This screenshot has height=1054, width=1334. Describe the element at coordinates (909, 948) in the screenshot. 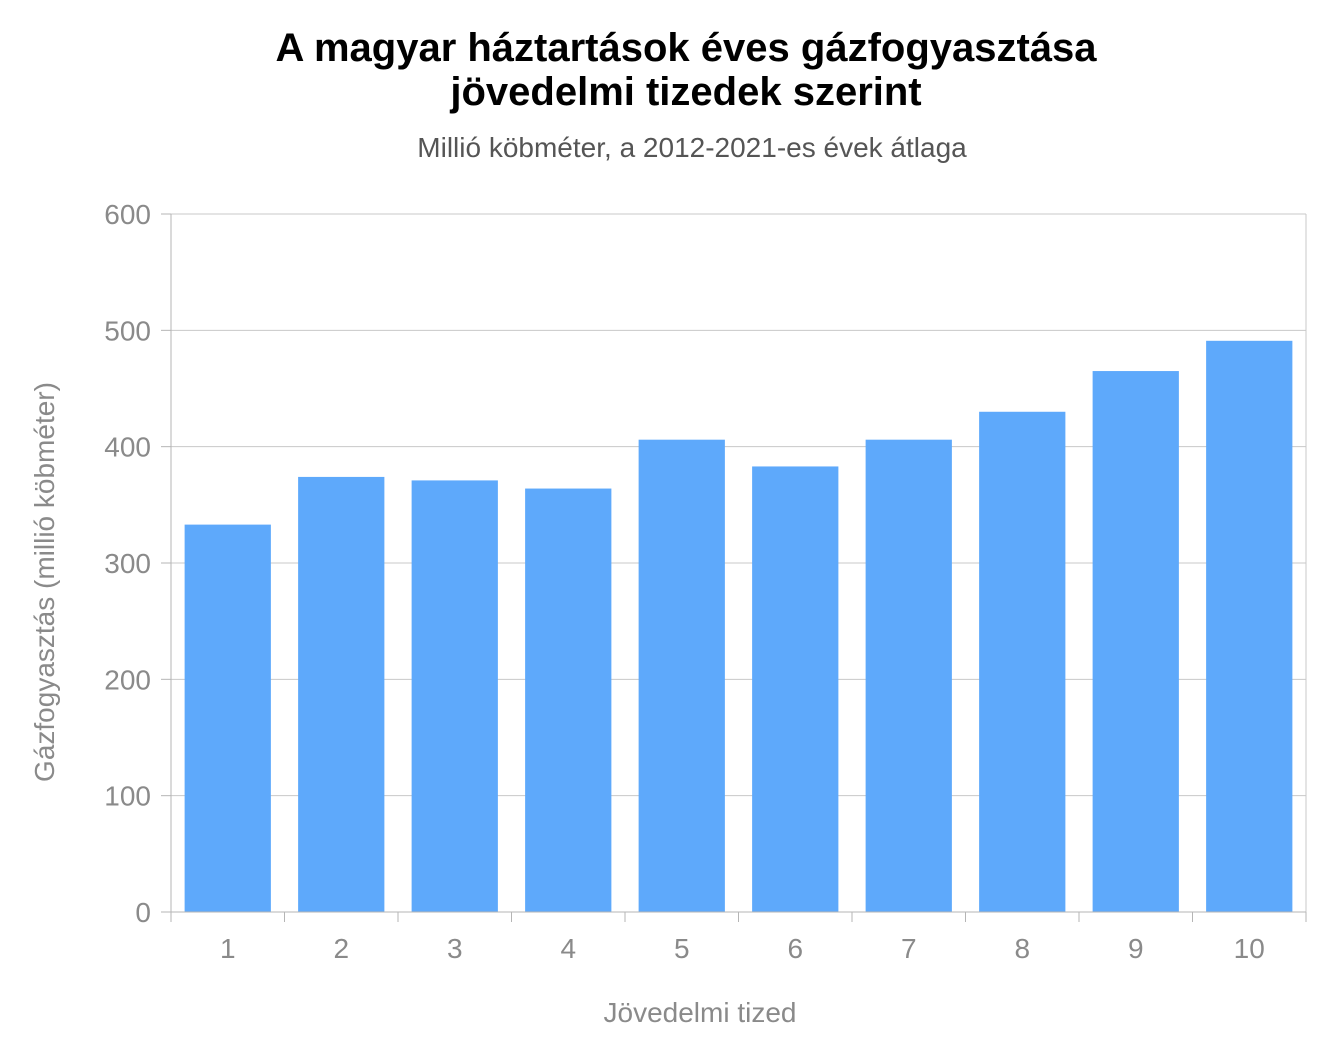

I see `x-tick-label: 7` at that location.